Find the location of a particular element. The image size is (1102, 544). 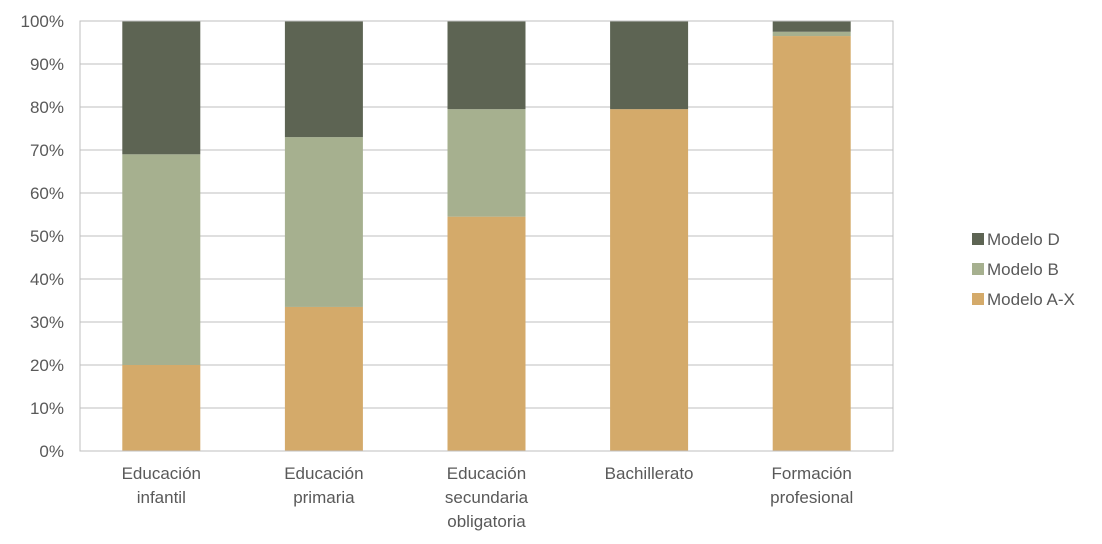

x-category-label: Formación profesional is located at coordinates (811, 485).